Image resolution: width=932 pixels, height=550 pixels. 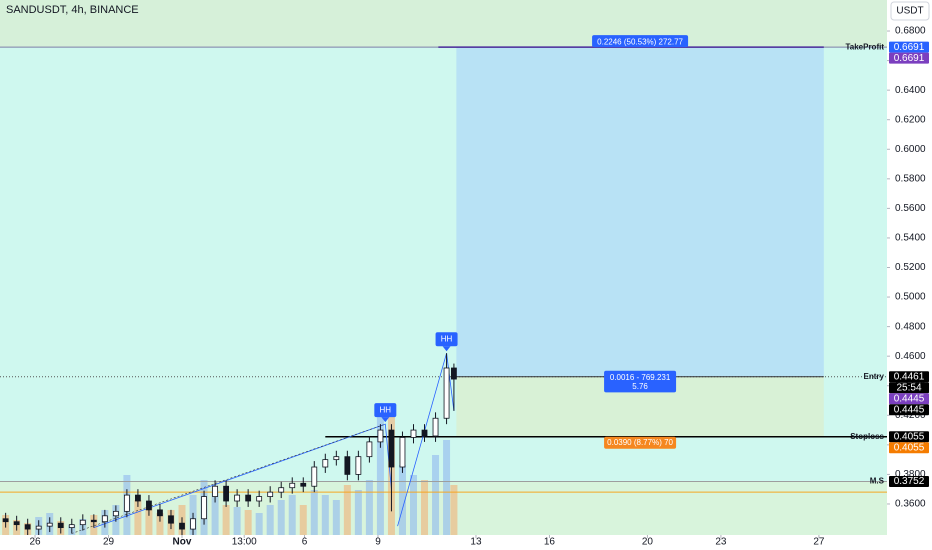 What do you see at coordinates (867, 436) in the screenshot?
I see `position-line-label: Stoploss` at bounding box center [867, 436].